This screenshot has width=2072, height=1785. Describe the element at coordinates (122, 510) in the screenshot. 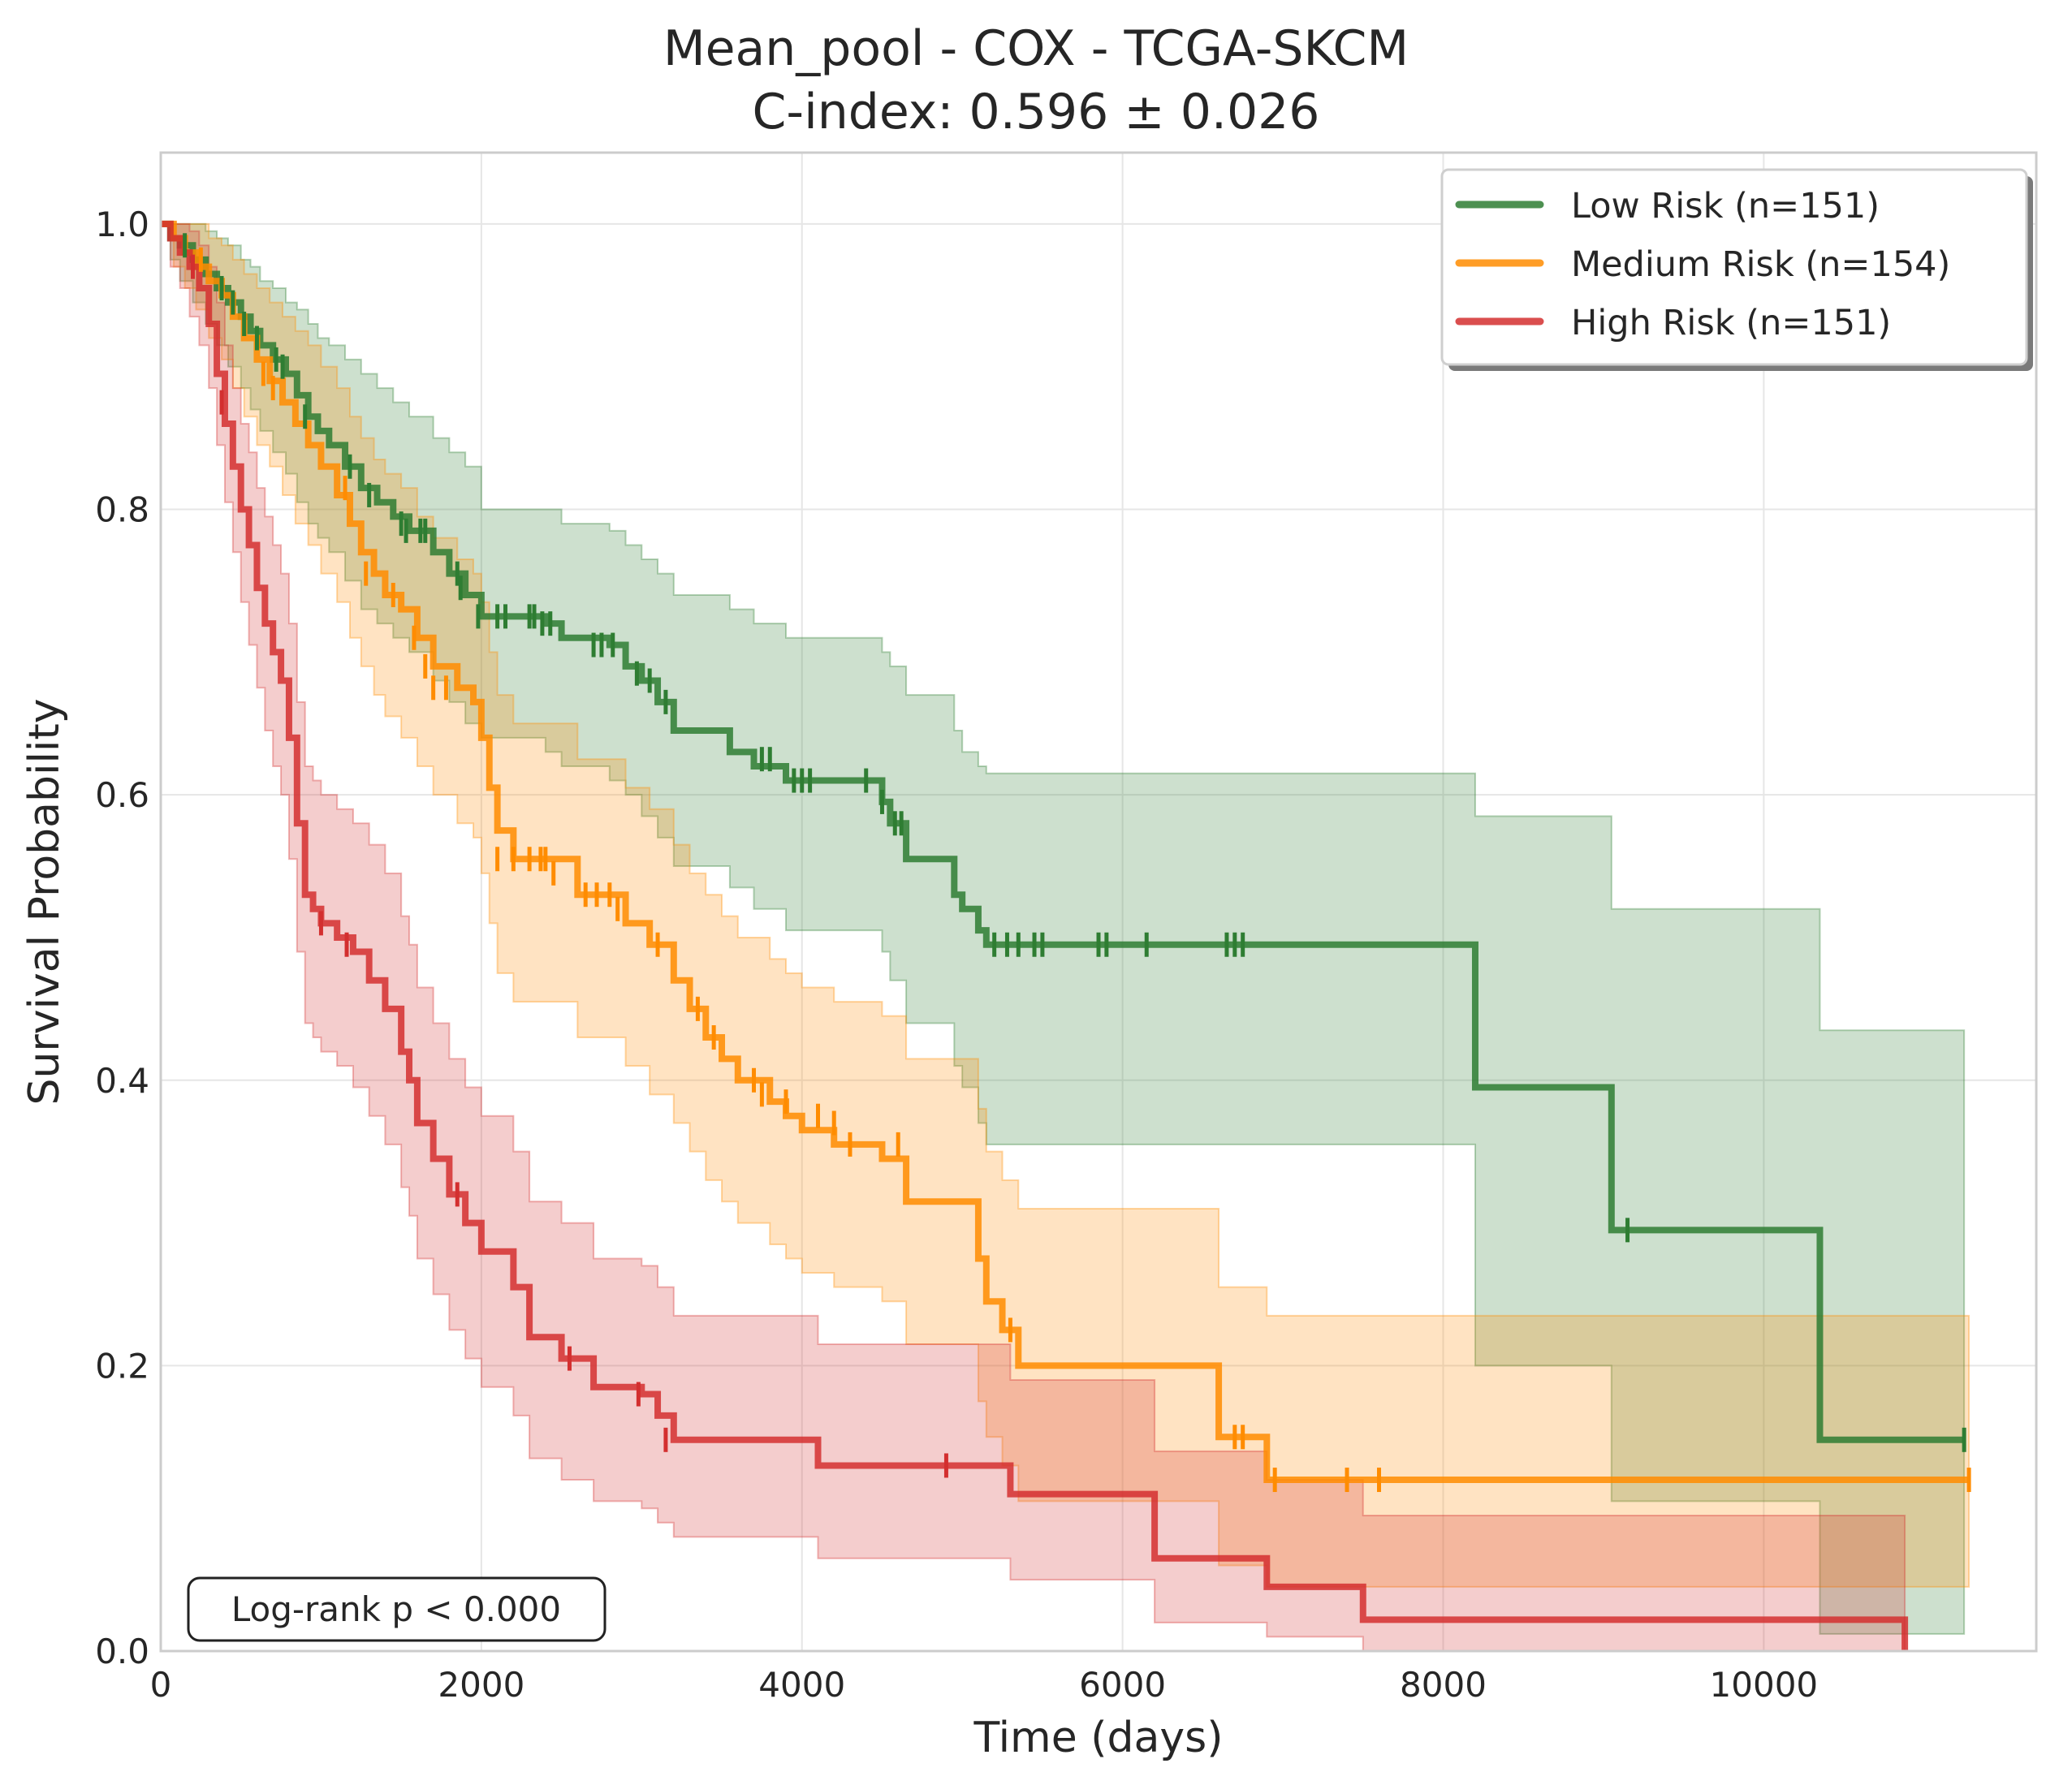

I see `y-tick-label: 0.8` at that location.